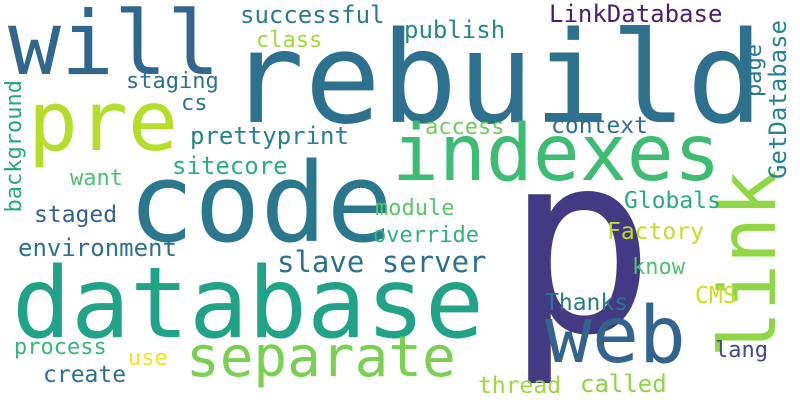  What do you see at coordinates (85, 375) in the screenshot?
I see `word-create: create` at bounding box center [85, 375].